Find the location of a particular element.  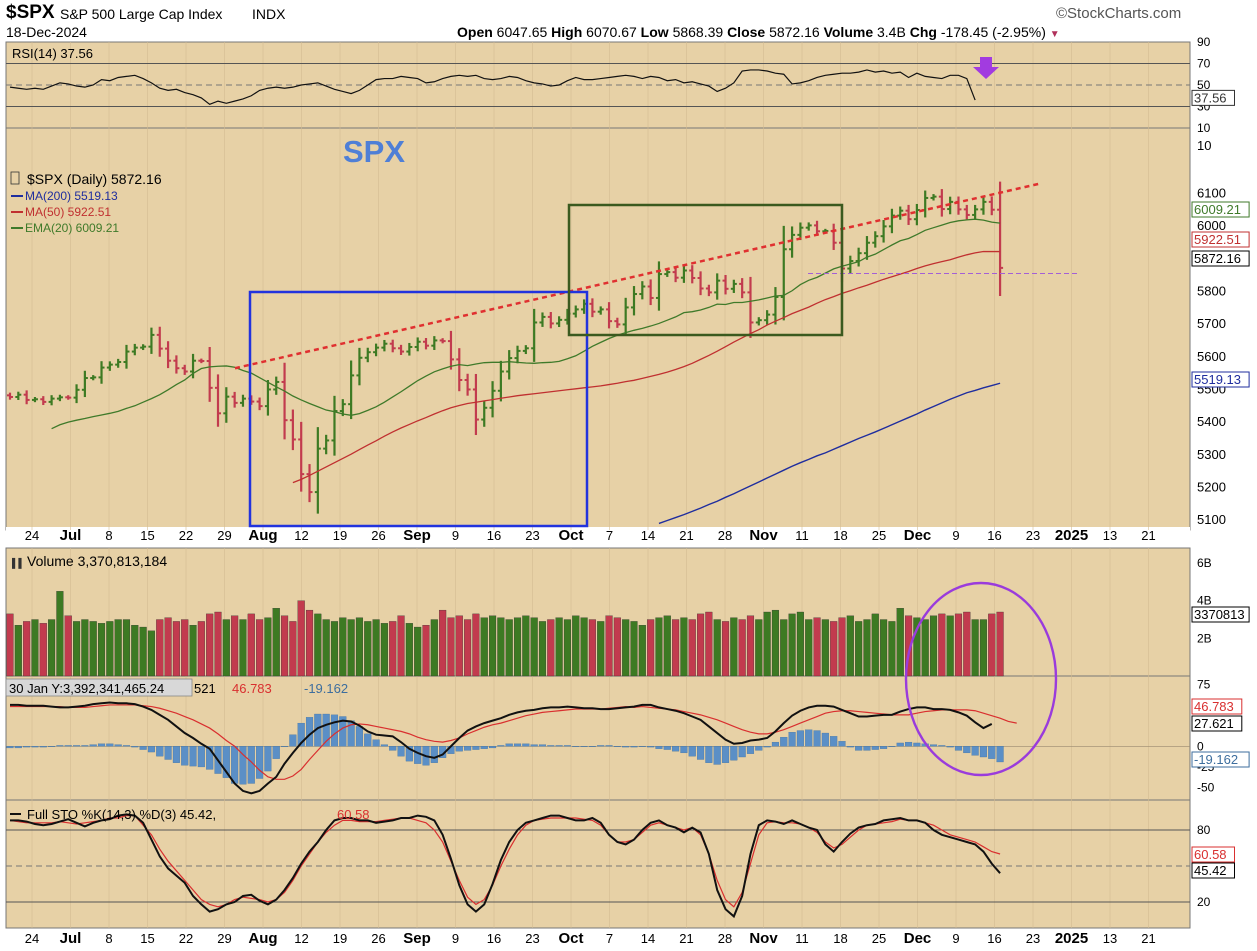

sto-d-last: 60.58 is located at coordinates (1213, 854).